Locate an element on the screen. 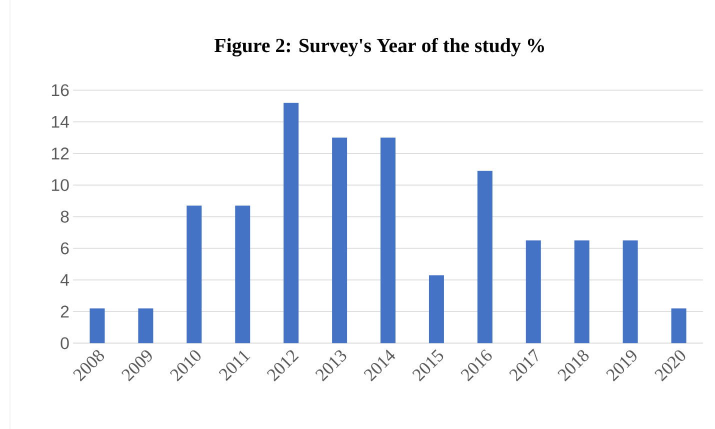  y-tick-label: 4 is located at coordinates (64, 280).